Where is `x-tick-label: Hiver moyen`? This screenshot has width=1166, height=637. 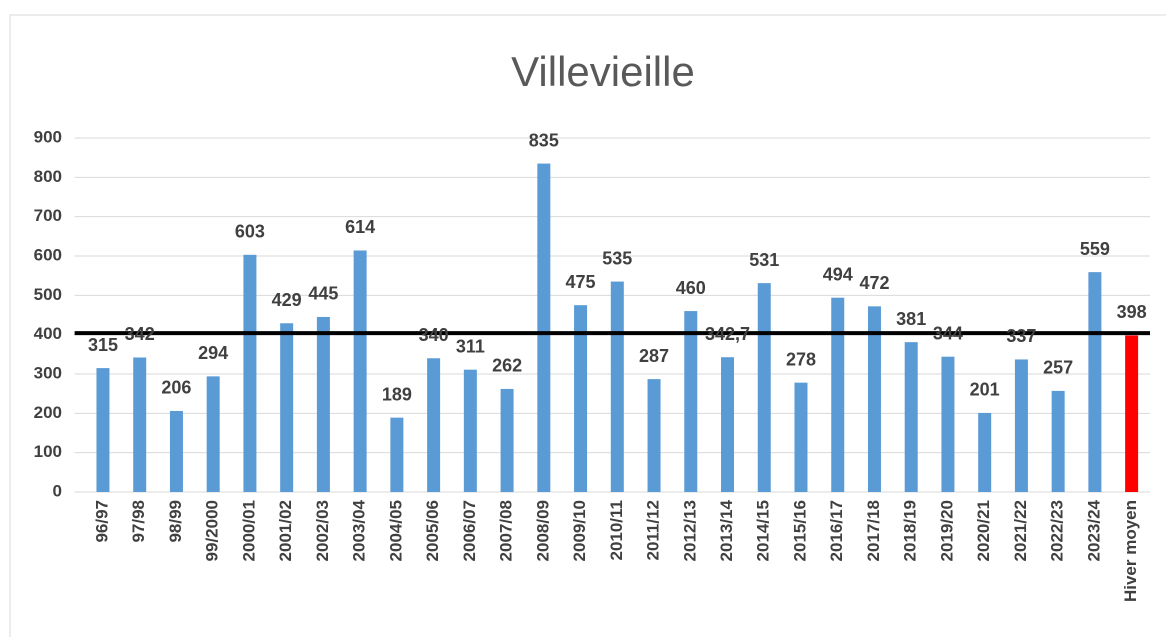
x-tick-label: Hiver moyen is located at coordinates (1130, 551).